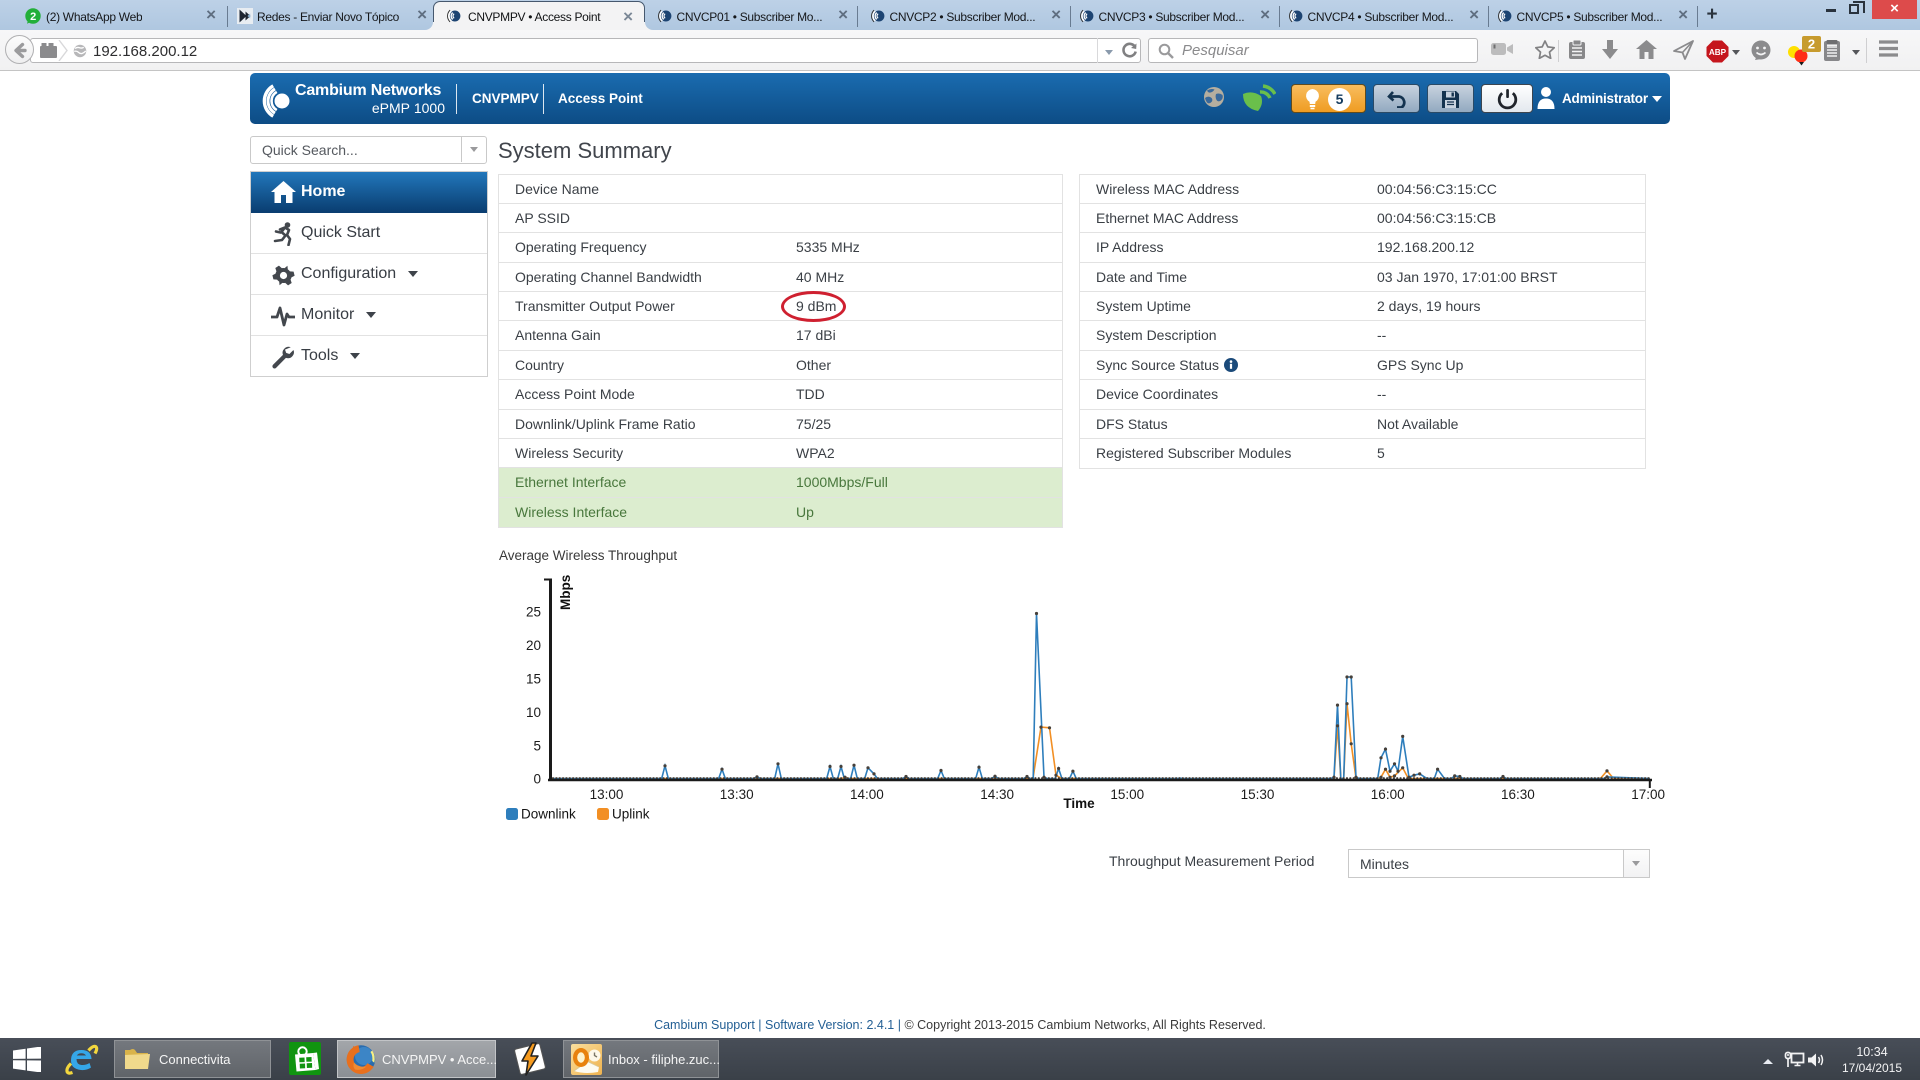 Image resolution: width=1920 pixels, height=1080 pixels. I want to click on svg-text: 15, so click(533, 679).